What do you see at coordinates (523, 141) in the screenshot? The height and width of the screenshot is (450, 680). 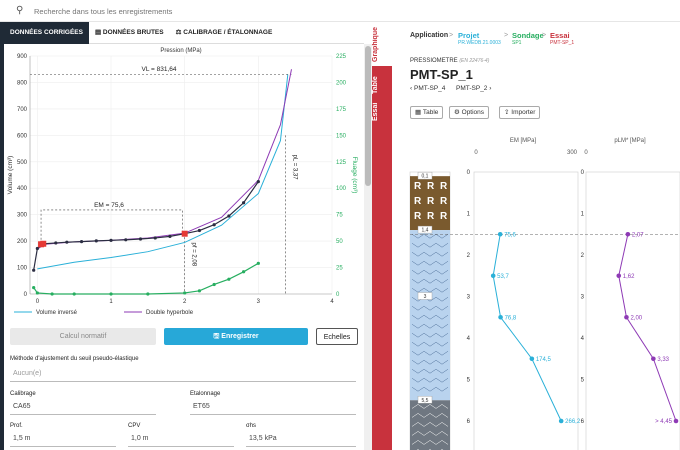 I see `em-header: EM [MPa]` at bounding box center [523, 141].